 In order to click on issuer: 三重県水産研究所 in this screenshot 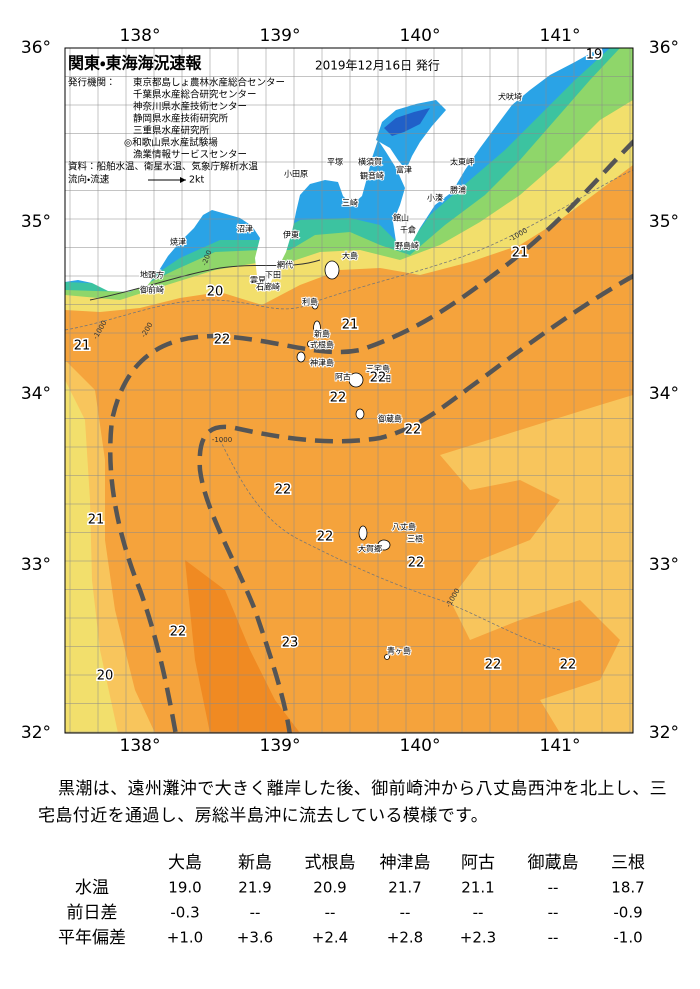, I will do `click(171, 131)`.